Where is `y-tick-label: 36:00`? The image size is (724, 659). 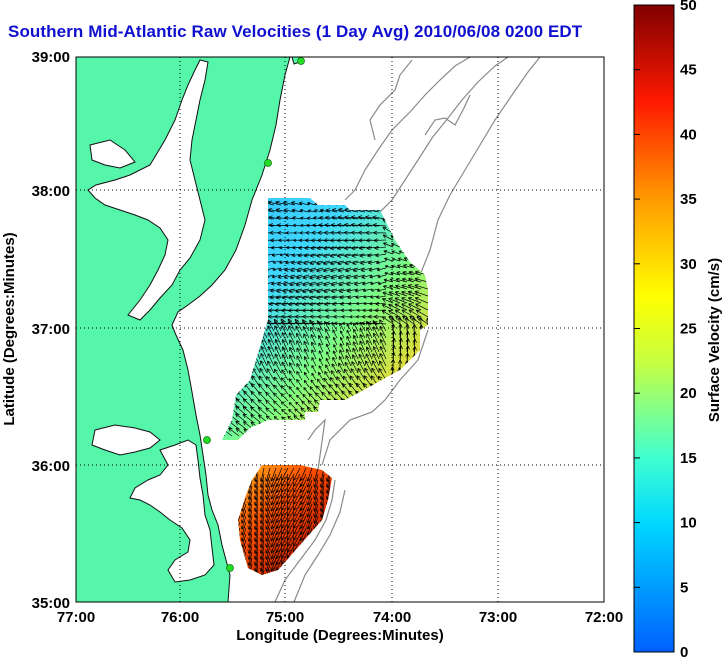
y-tick-label: 36:00 is located at coordinates (51, 466).